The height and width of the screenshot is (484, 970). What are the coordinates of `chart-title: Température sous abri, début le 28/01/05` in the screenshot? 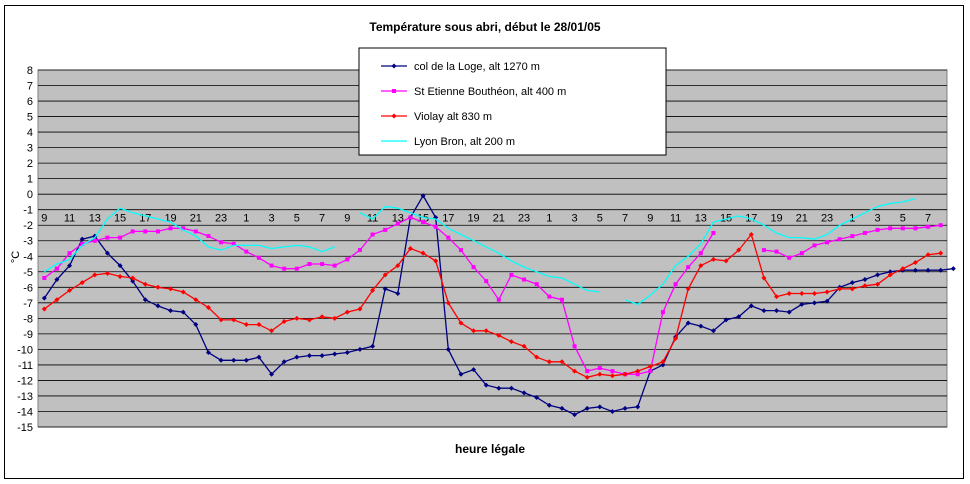 It's located at (485, 27).